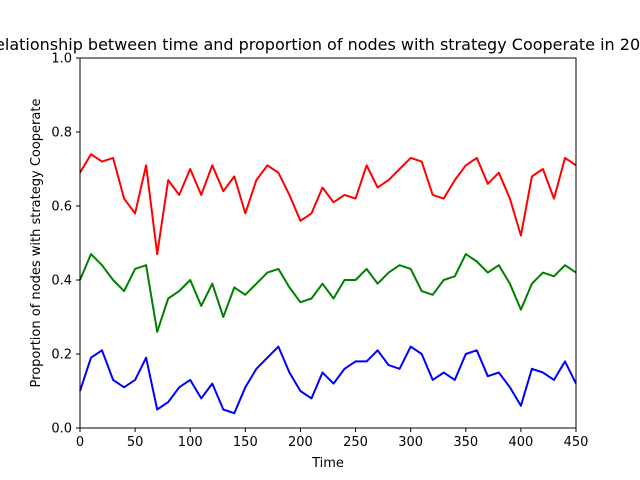 This screenshot has height=480, width=640. What do you see at coordinates (465, 442) in the screenshot?
I see `x-tick-label: 350` at bounding box center [465, 442].